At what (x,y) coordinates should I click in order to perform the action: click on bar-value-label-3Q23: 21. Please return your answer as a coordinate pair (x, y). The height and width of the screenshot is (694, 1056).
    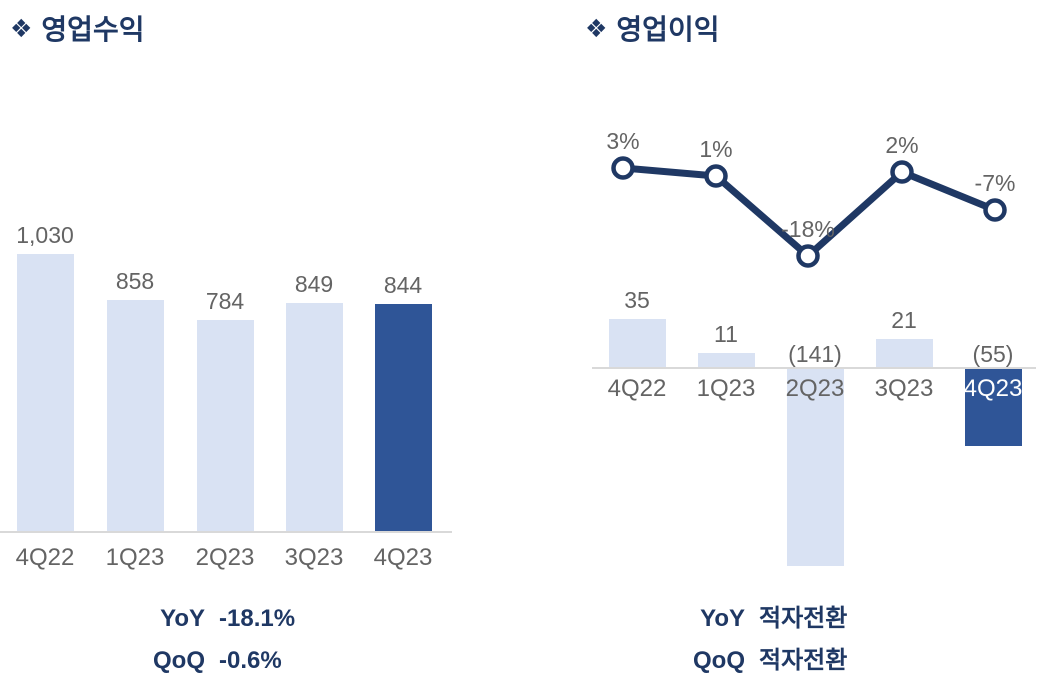
    Looking at the image, I should click on (904, 320).